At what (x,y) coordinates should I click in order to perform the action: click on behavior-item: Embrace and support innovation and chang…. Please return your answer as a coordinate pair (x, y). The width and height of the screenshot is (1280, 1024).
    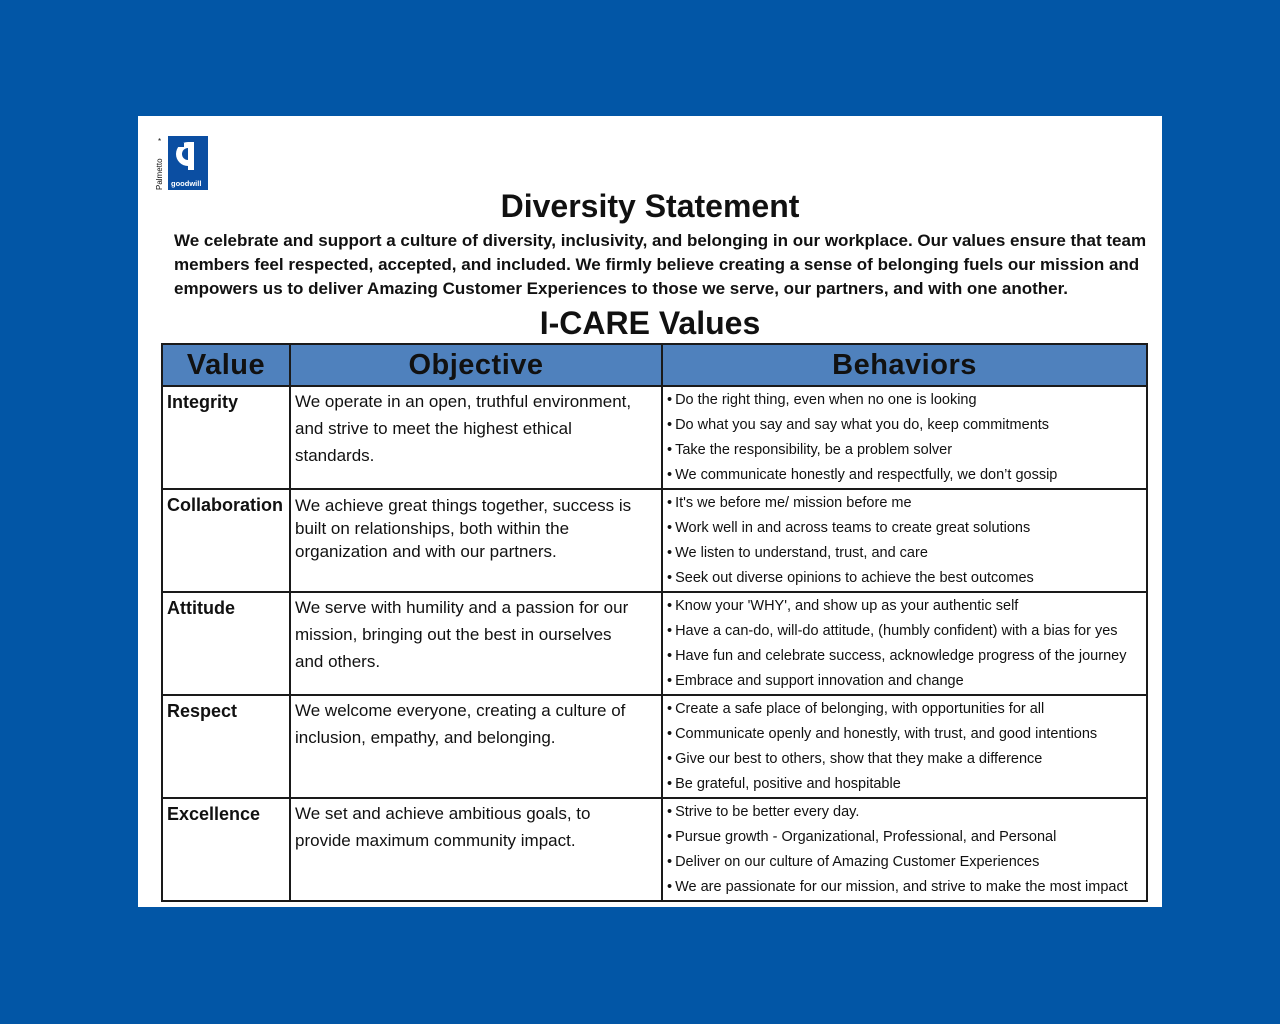
    Looking at the image, I should click on (905, 681).